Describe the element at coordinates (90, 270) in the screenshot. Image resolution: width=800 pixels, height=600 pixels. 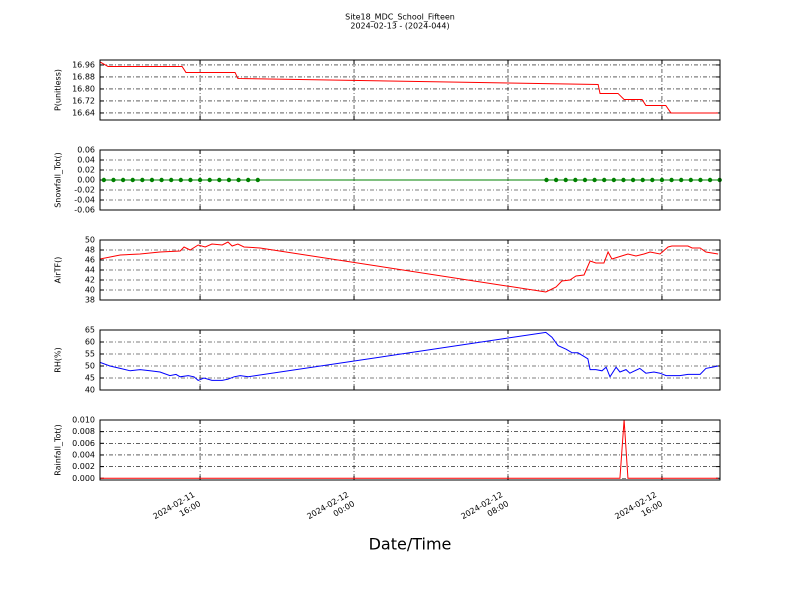
I see `y-tick-label: 44` at that location.